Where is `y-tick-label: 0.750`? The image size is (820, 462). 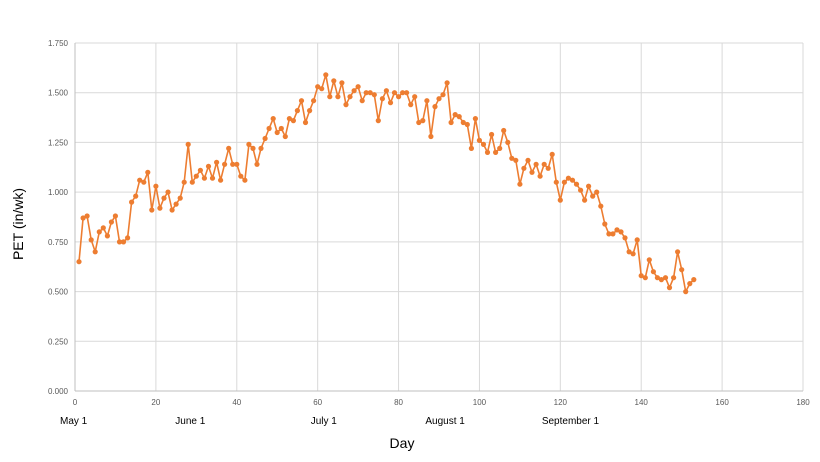 y-tick-label: 0.750 is located at coordinates (58, 242).